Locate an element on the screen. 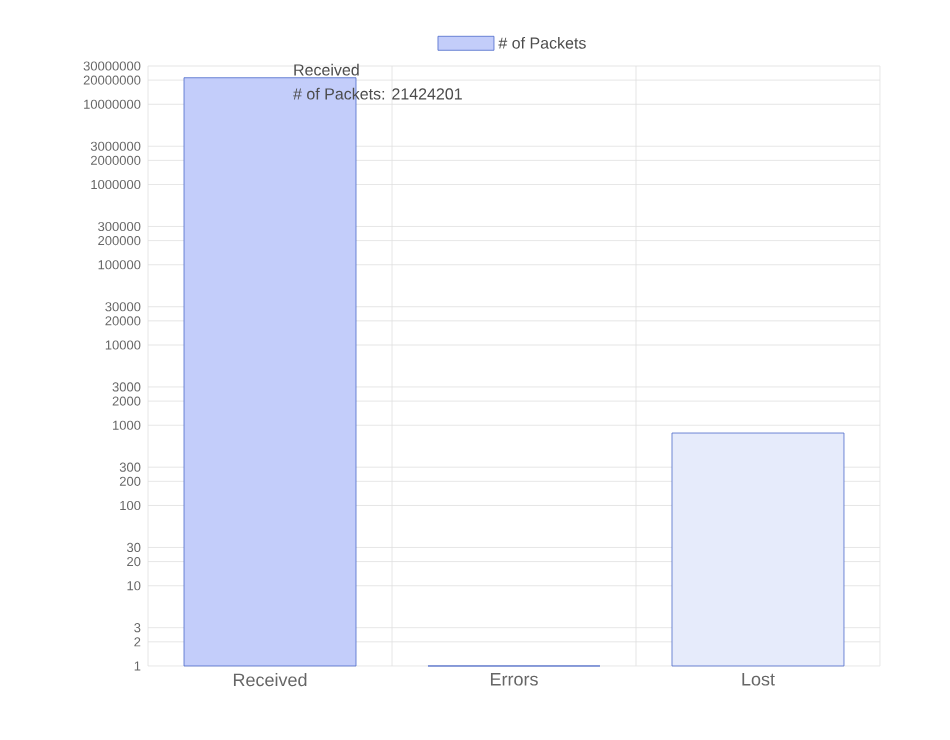 The image size is (950, 740). x-tick-label: Received is located at coordinates (270, 680).